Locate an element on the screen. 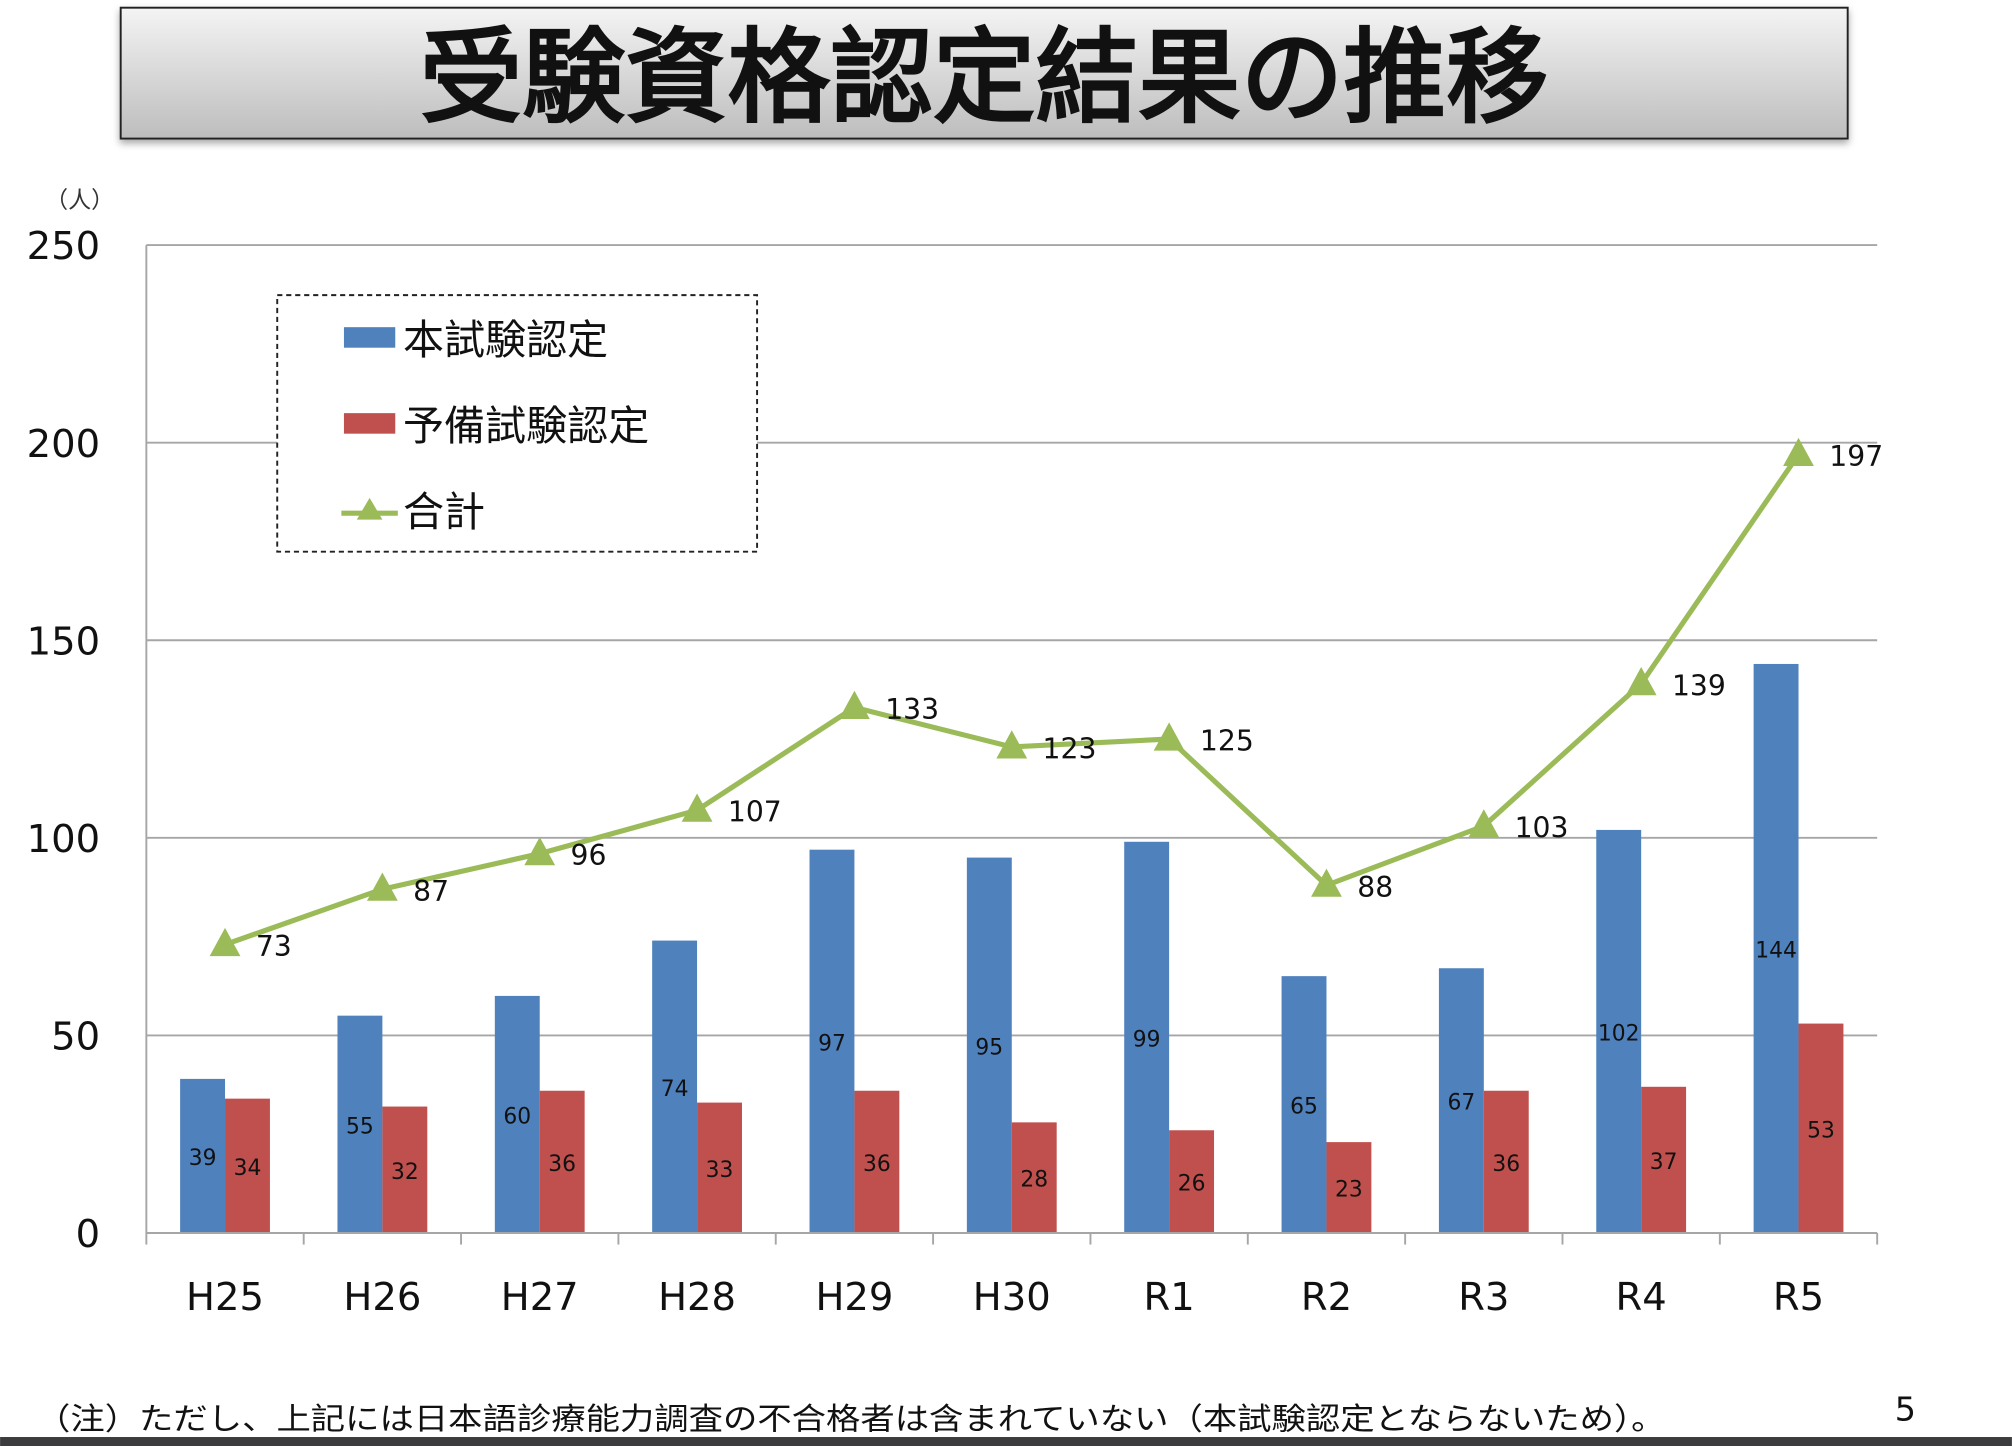  bar-main-H26 is located at coordinates (360, 1124).